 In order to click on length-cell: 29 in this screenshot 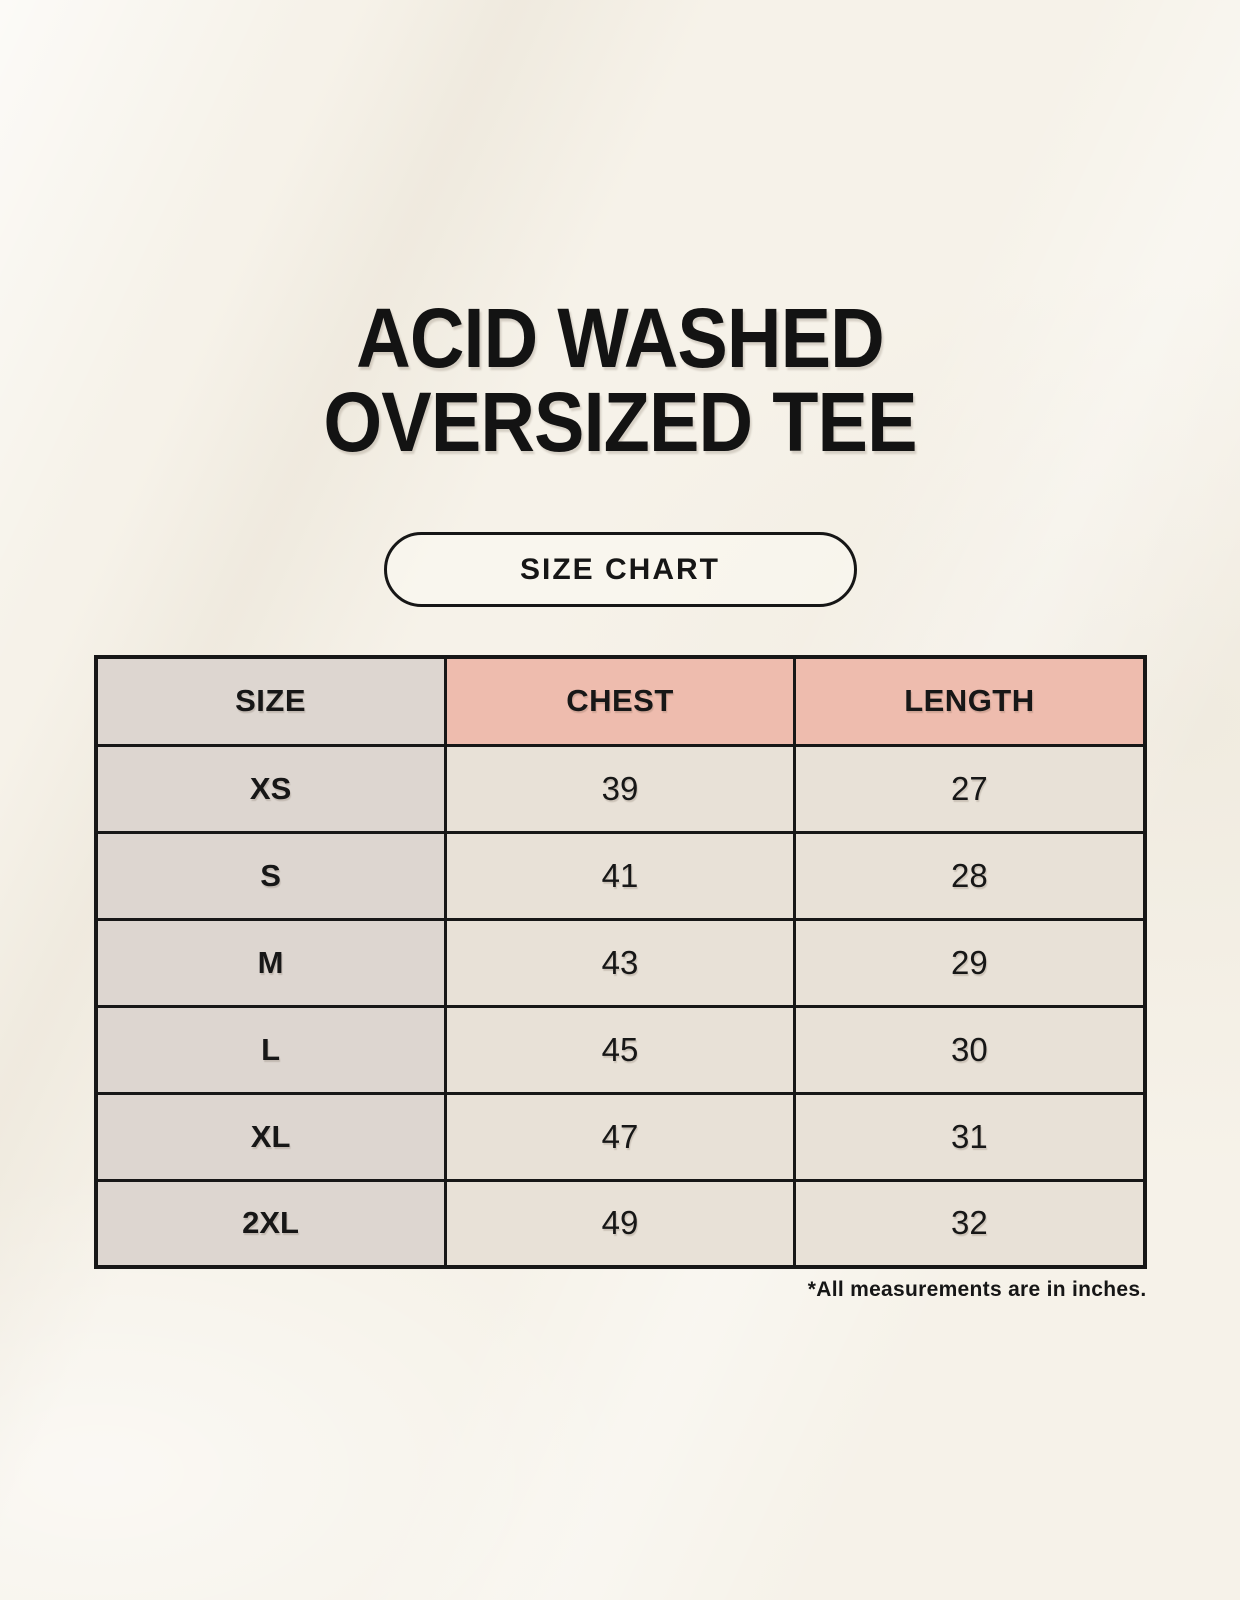, I will do `click(969, 962)`.